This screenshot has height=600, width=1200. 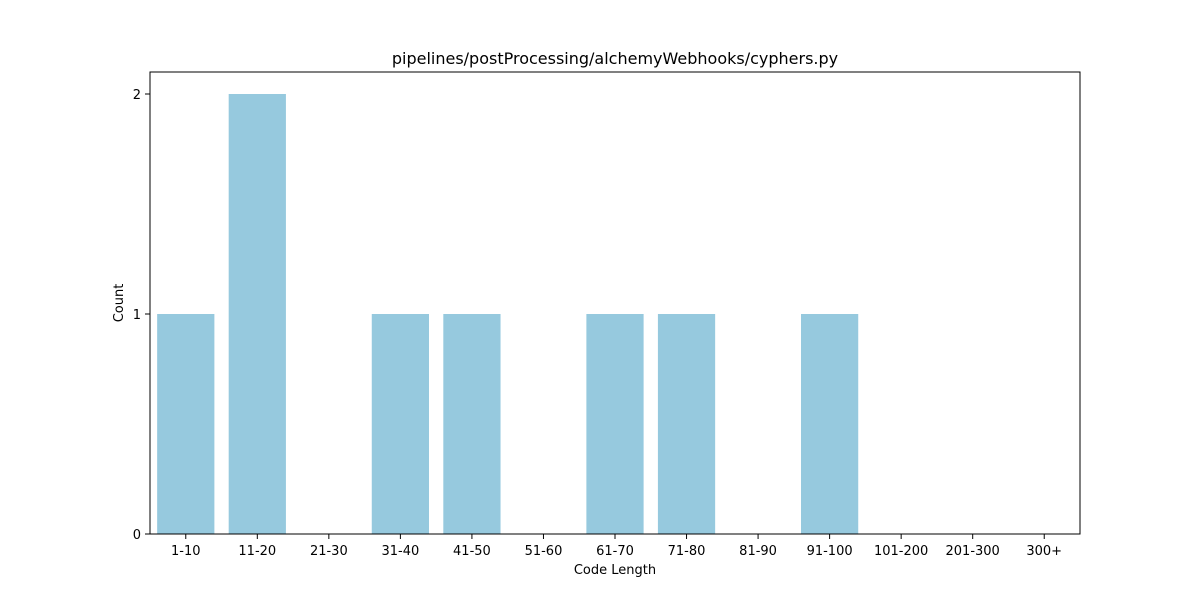 What do you see at coordinates (400, 551) in the screenshot?
I see `x-tick-label: 31-40` at bounding box center [400, 551].